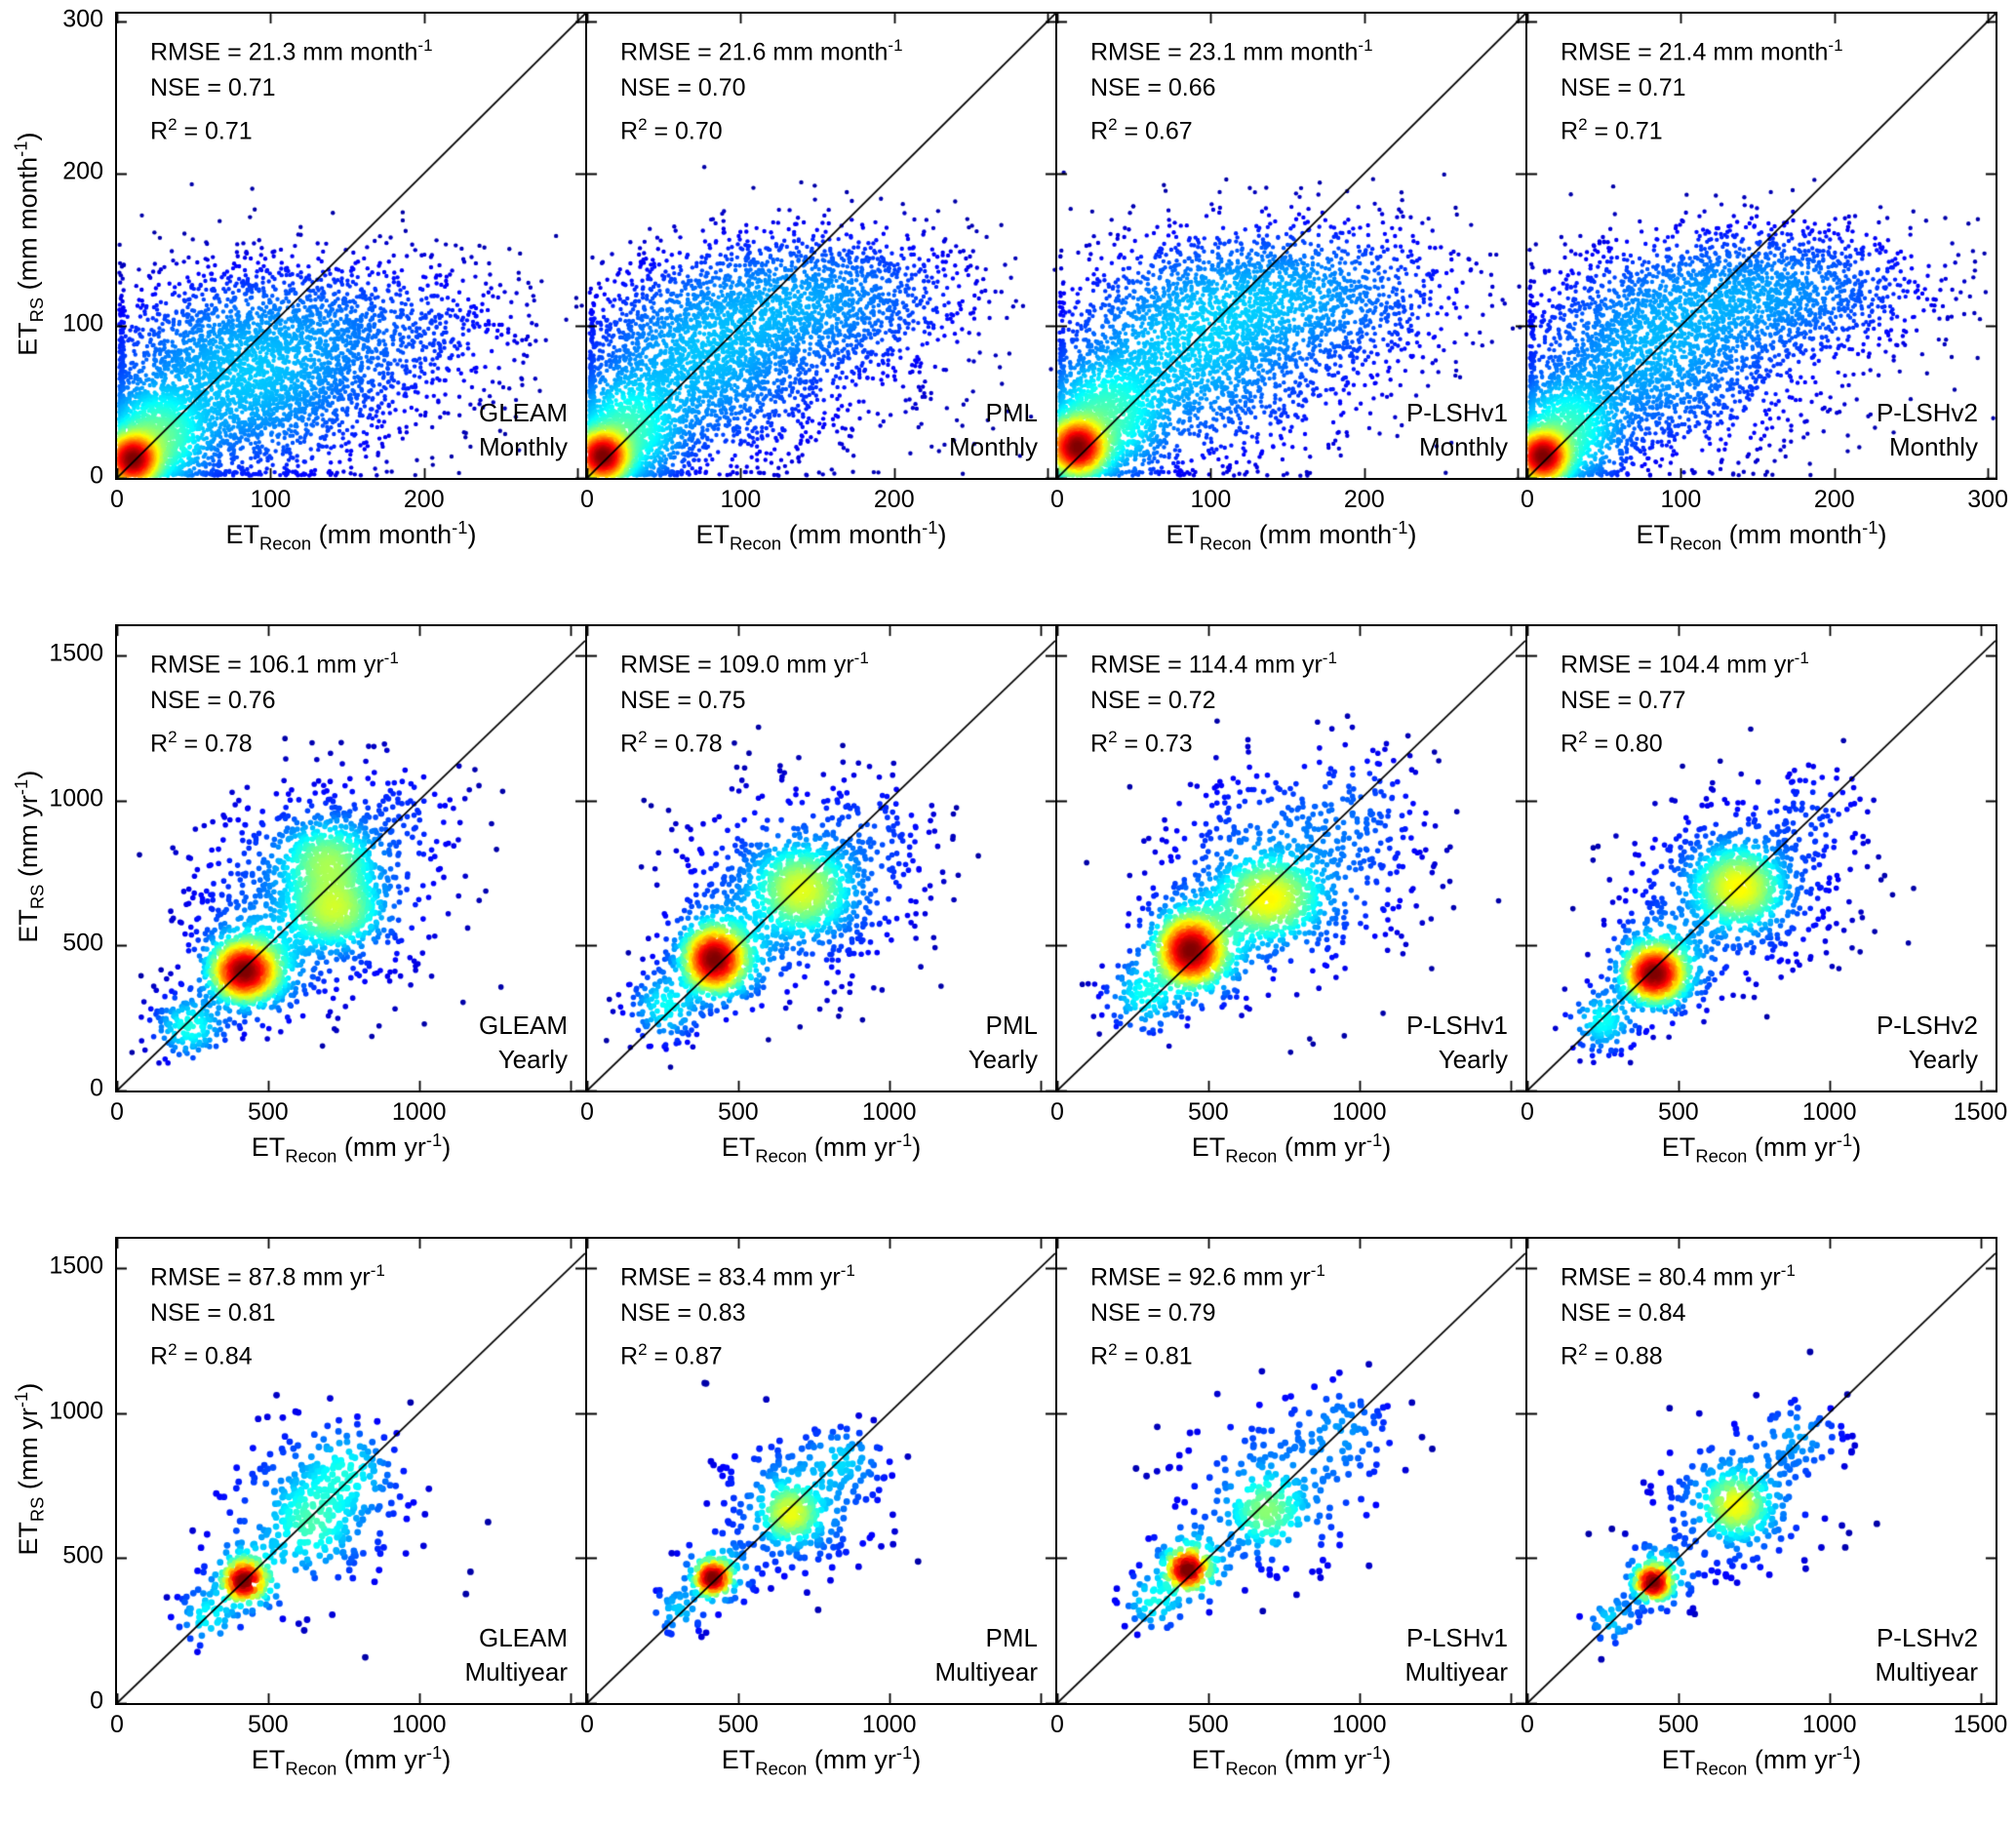 Image resolution: width=2016 pixels, height=1825 pixels. Describe the element at coordinates (201, 130) in the screenshot. I see `r2-text: R2 = 0.71` at that location.